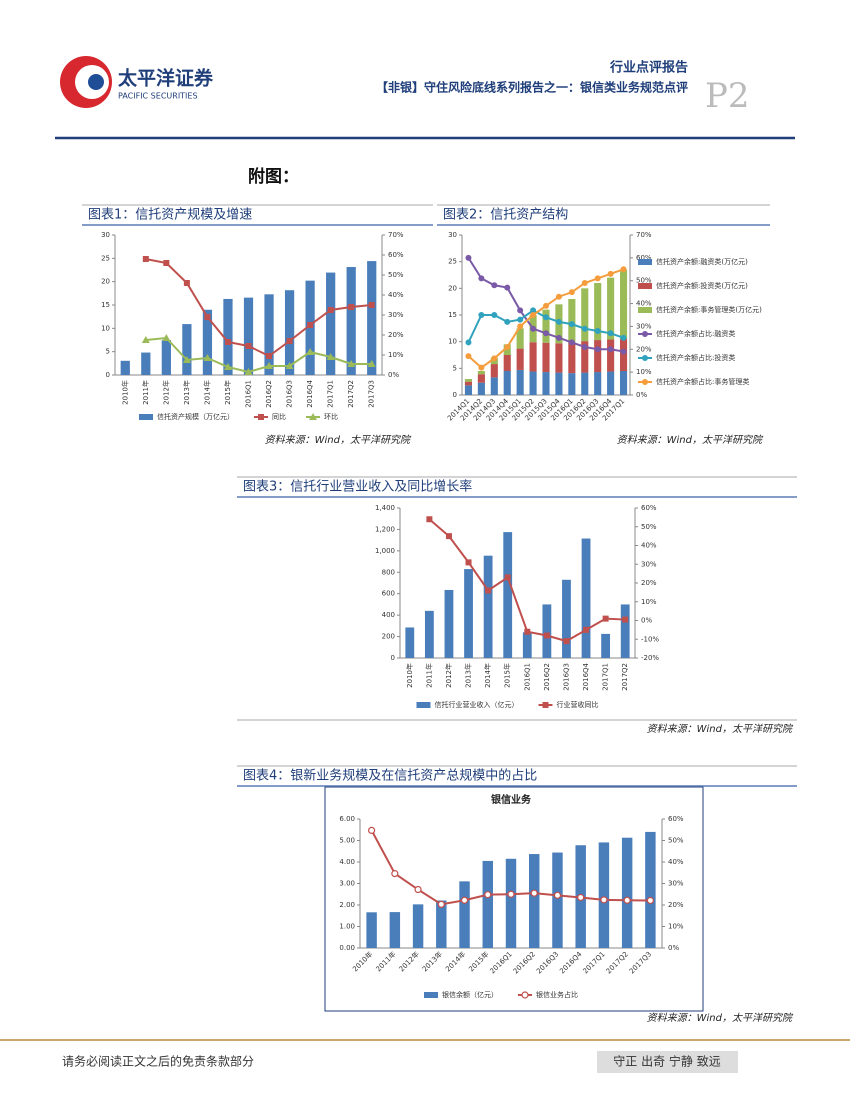 The width and height of the screenshot is (850, 1100). I want to click on logo, so click(86, 82).